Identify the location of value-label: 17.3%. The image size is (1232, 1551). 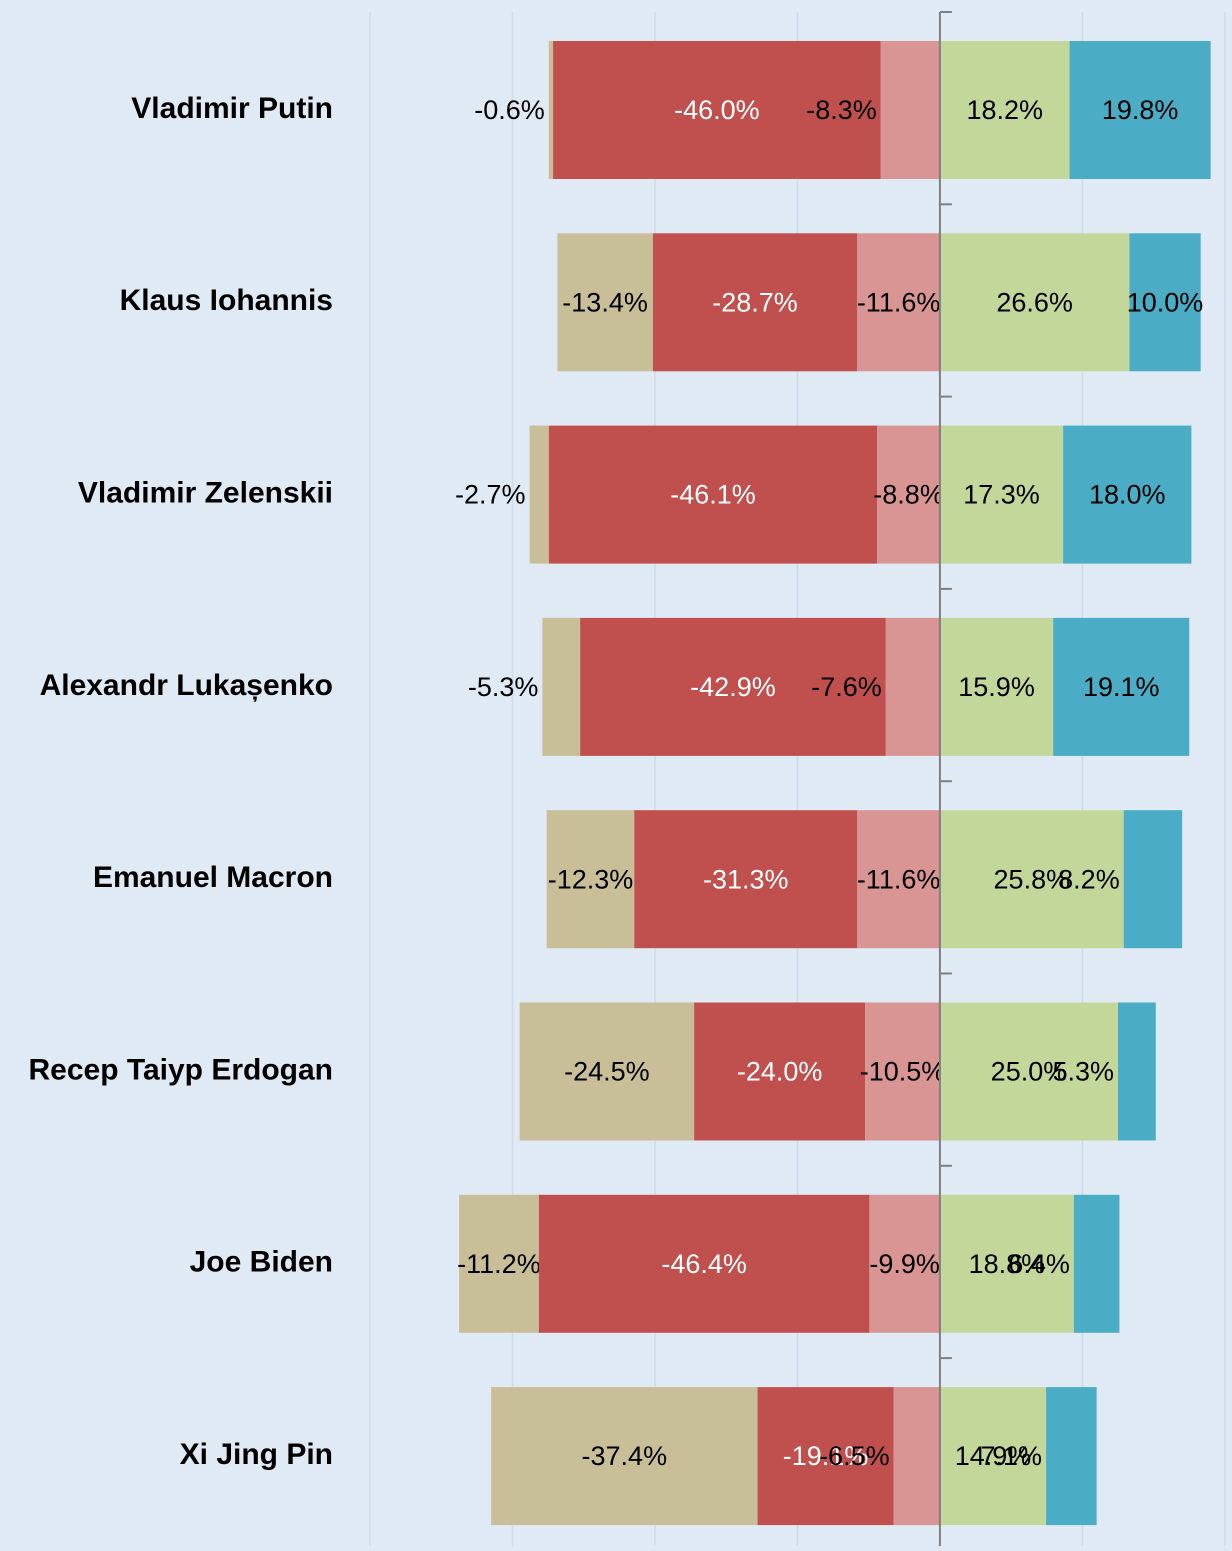
(1001, 495).